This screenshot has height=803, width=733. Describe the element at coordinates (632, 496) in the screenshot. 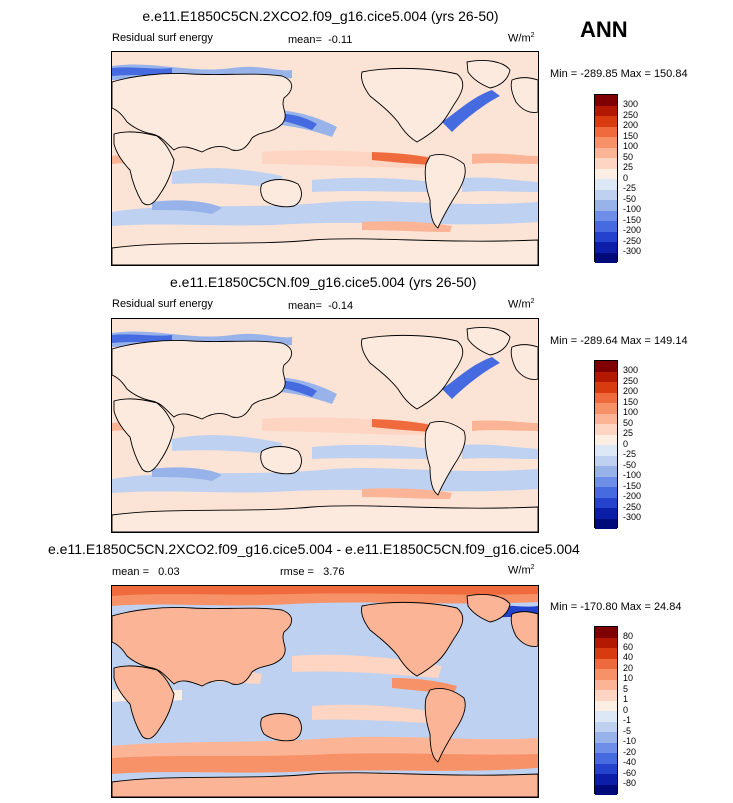

I see `panel2-colorbar-tick: -200` at that location.